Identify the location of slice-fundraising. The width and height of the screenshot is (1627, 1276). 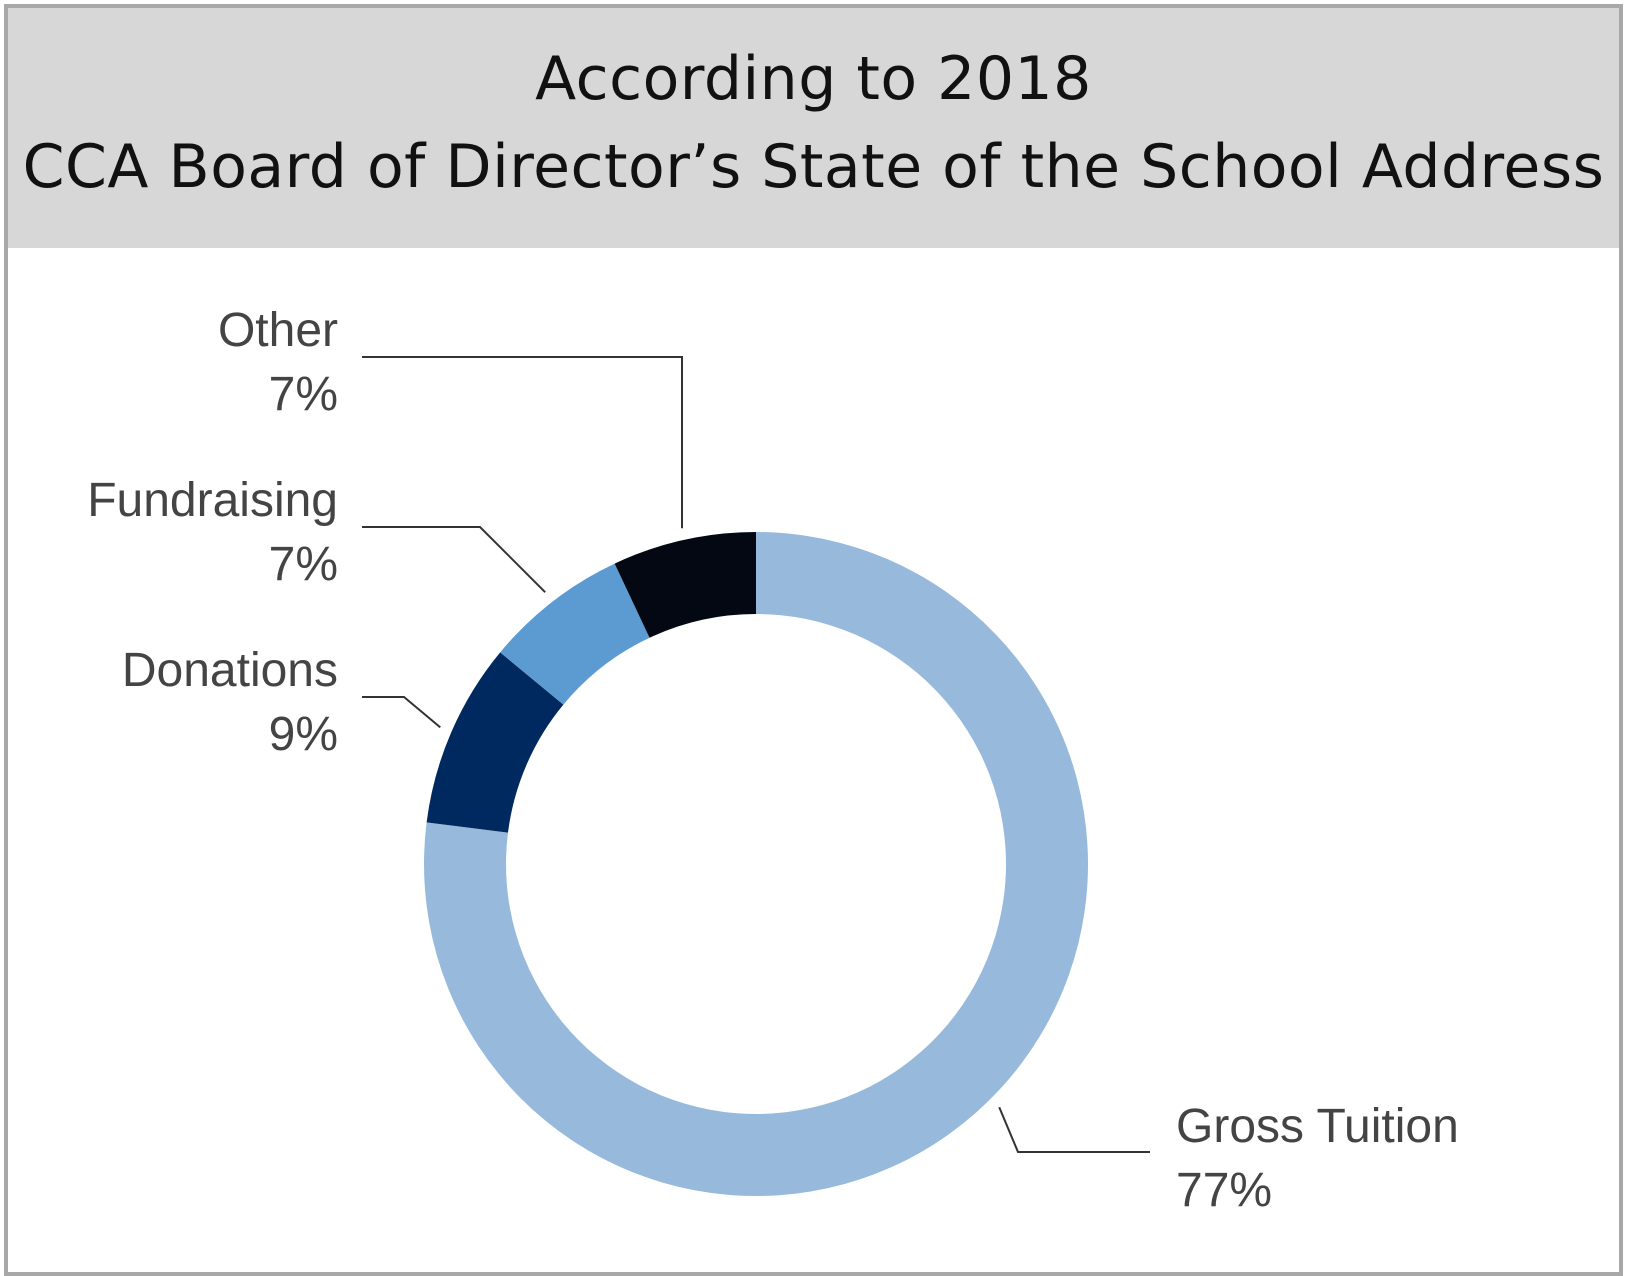
(575, 634).